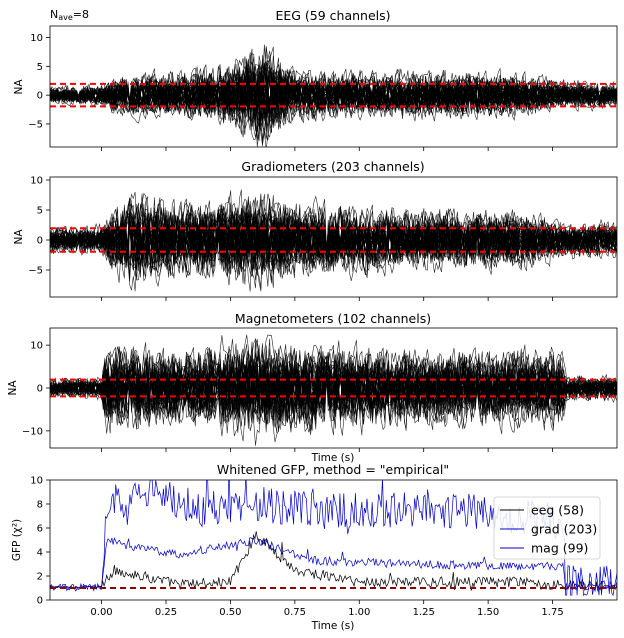 The height and width of the screenshot is (638, 624). Describe the element at coordinates (39, 226) in the screenshot. I see `grad-y-ticks: −5 0 5 10` at that location.